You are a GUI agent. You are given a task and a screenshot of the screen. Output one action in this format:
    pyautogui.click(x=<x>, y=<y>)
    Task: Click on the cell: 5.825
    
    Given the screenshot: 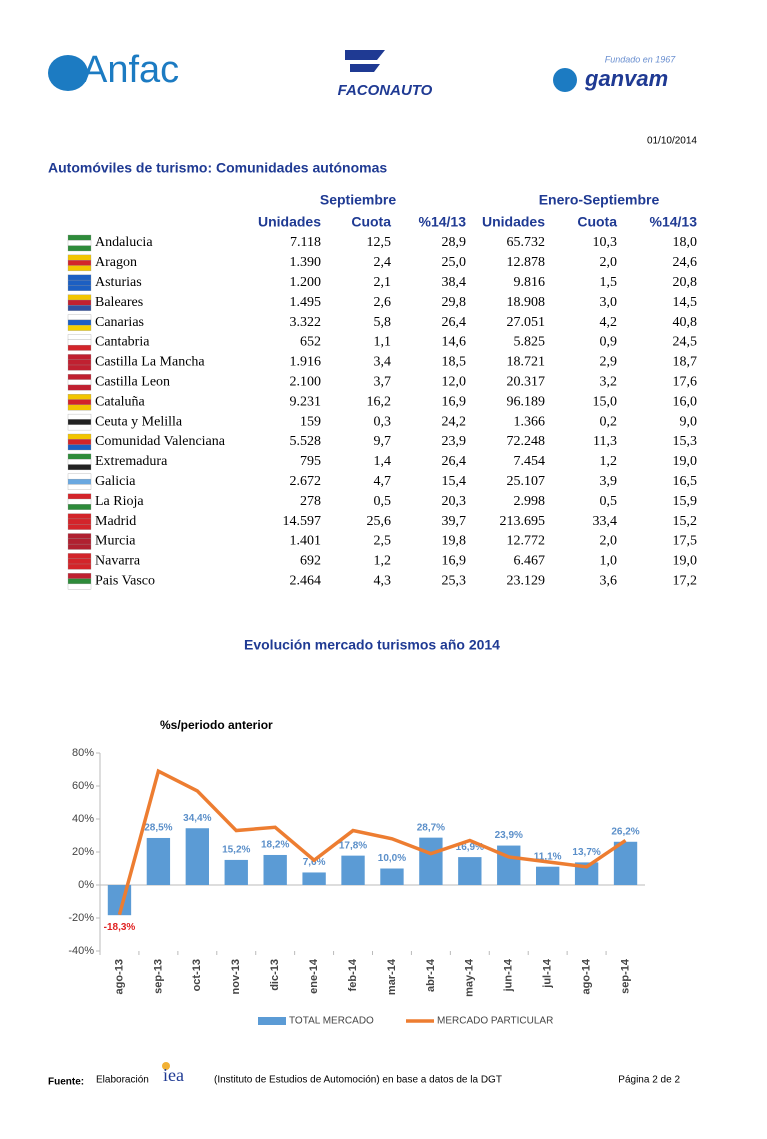 What is the action you would take?
    pyautogui.click(x=530, y=342)
    